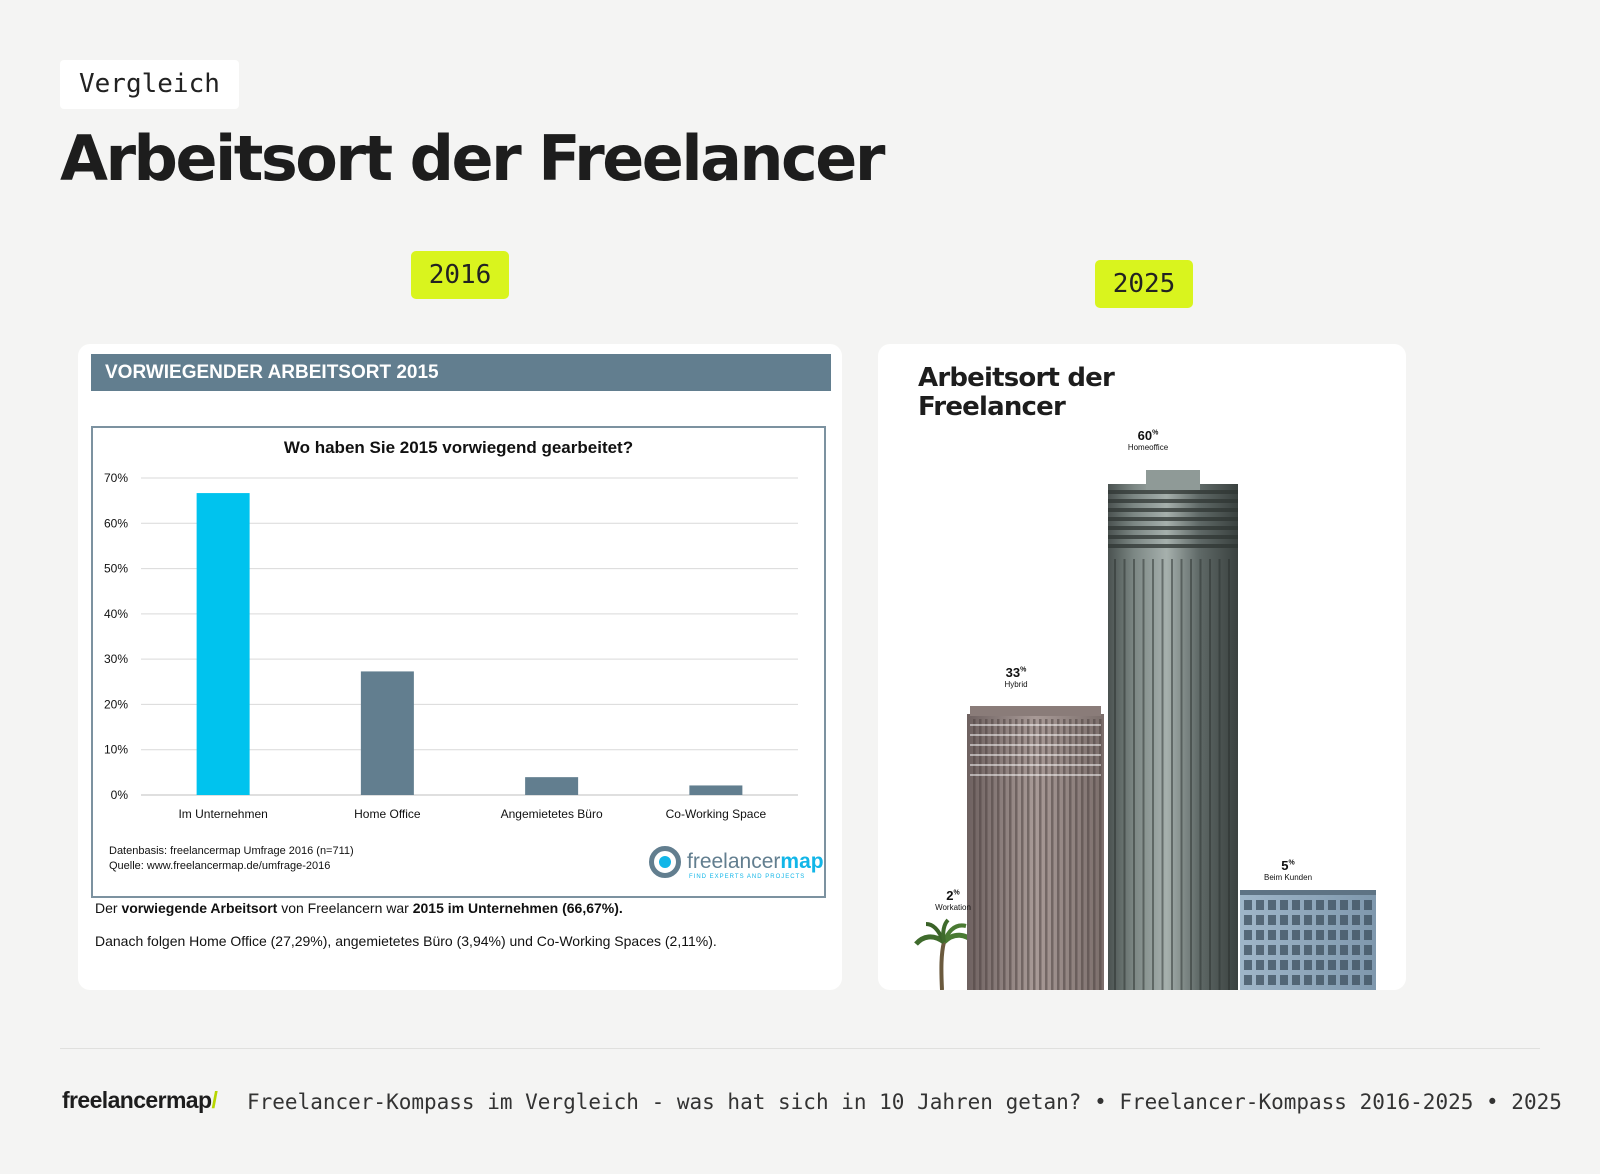  Describe the element at coordinates (716, 814) in the screenshot. I see `x-tick-label: Co-Working Space` at that location.